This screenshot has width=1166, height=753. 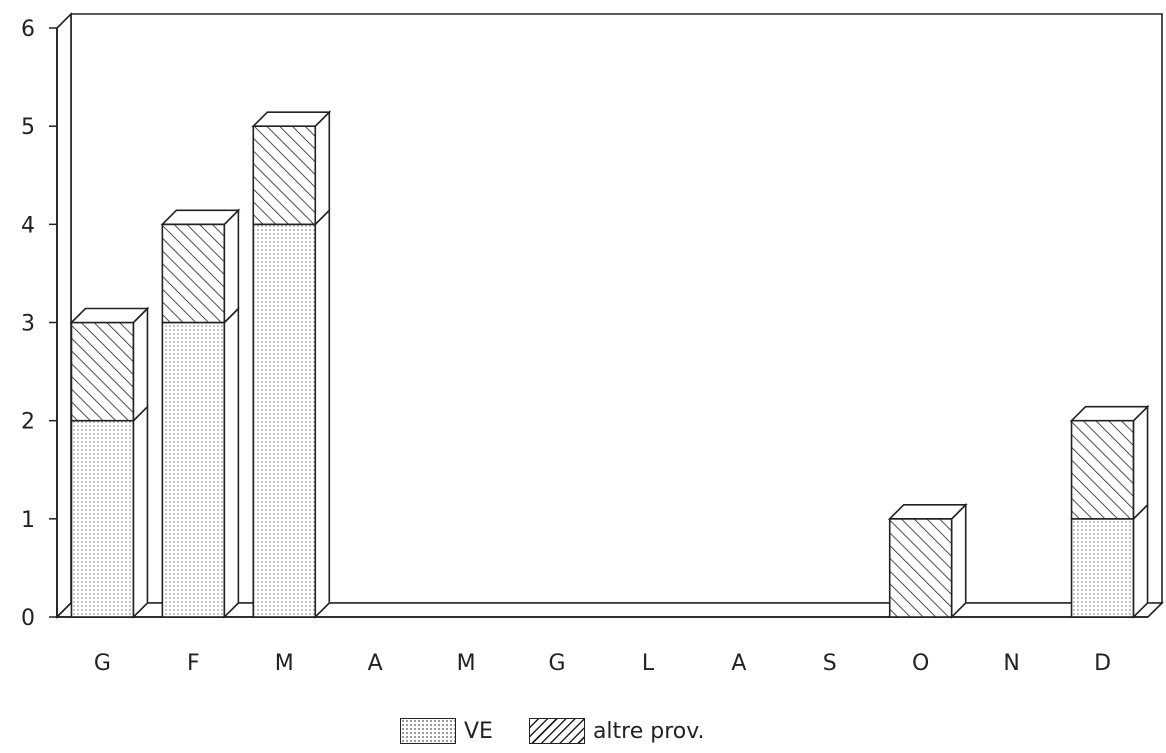 What do you see at coordinates (28, 618) in the screenshot?
I see `y-tick-label-0: 0` at bounding box center [28, 618].